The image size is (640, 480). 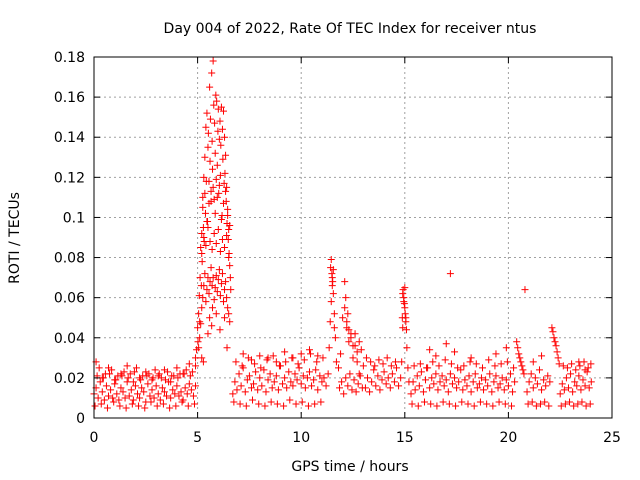 I want to click on x-tick-label: 0, so click(x=94, y=438).